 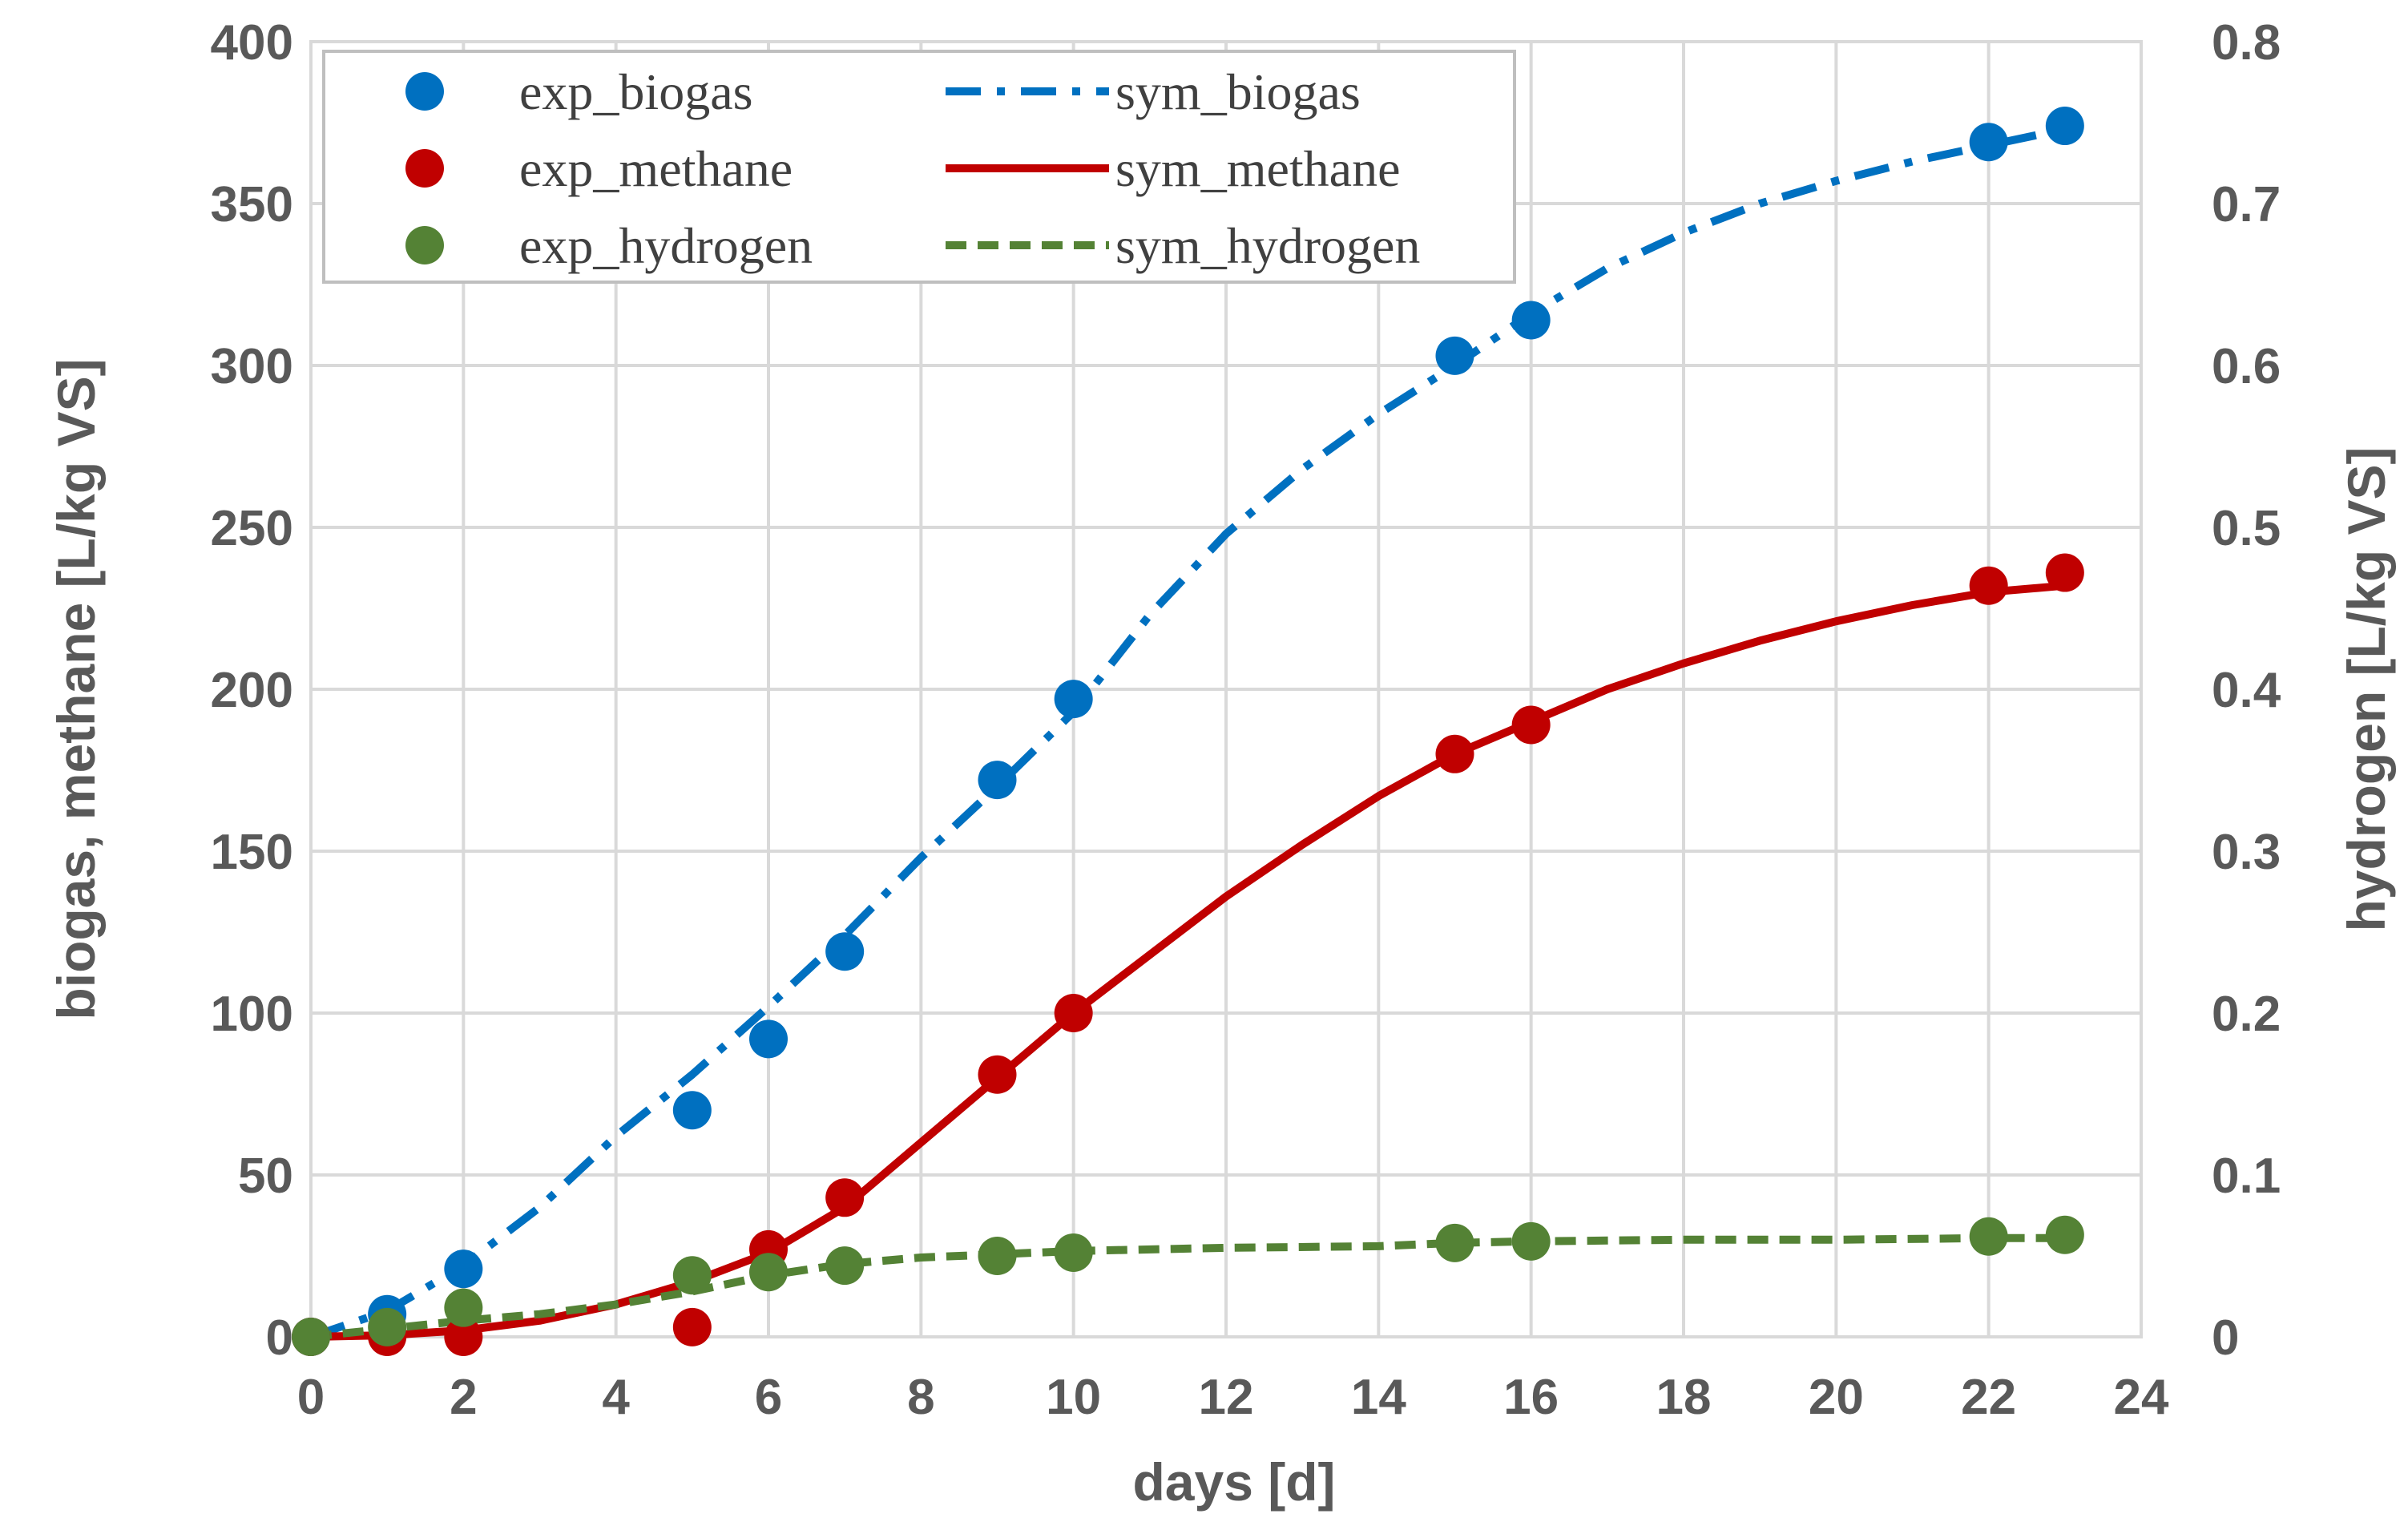 I want to click on legend-marker-exp_methane, so click(x=424, y=168).